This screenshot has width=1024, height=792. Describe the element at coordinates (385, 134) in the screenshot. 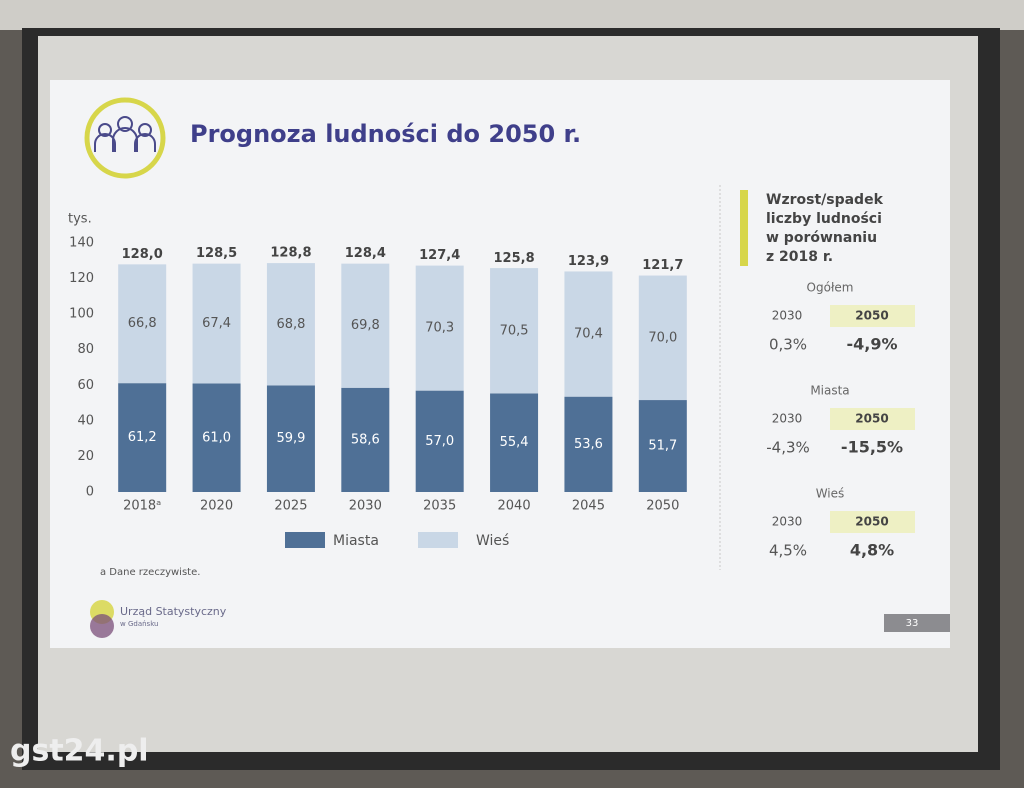

I see `chart-title: Prognoza ludności do 2050 r.` at that location.